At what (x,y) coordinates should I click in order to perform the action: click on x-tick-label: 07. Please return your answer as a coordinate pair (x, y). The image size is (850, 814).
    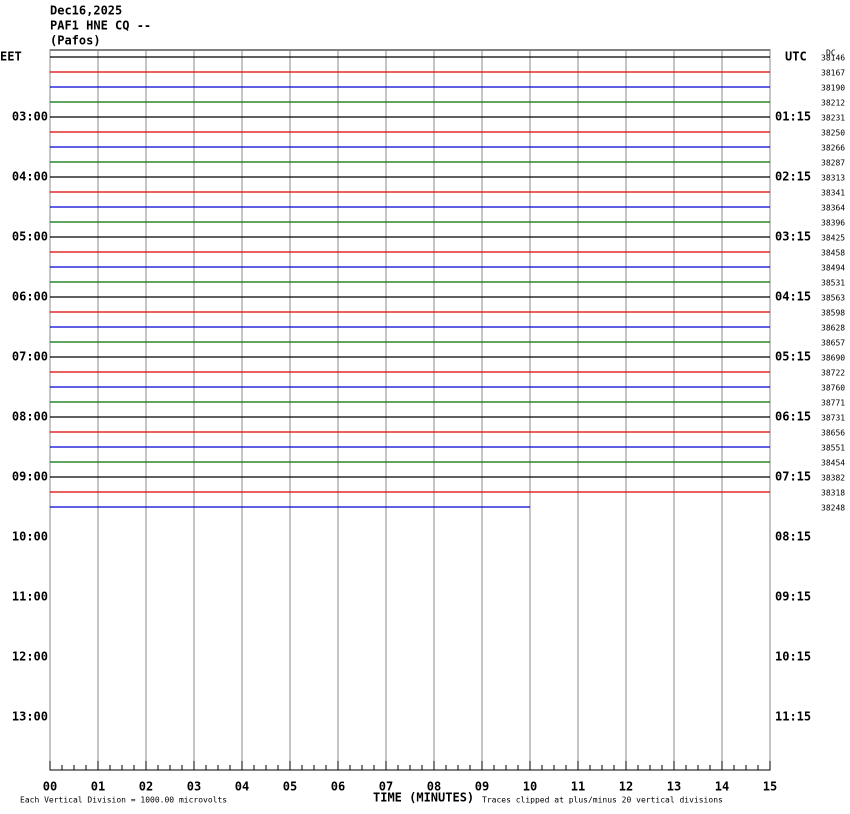
    Looking at the image, I should click on (386, 787).